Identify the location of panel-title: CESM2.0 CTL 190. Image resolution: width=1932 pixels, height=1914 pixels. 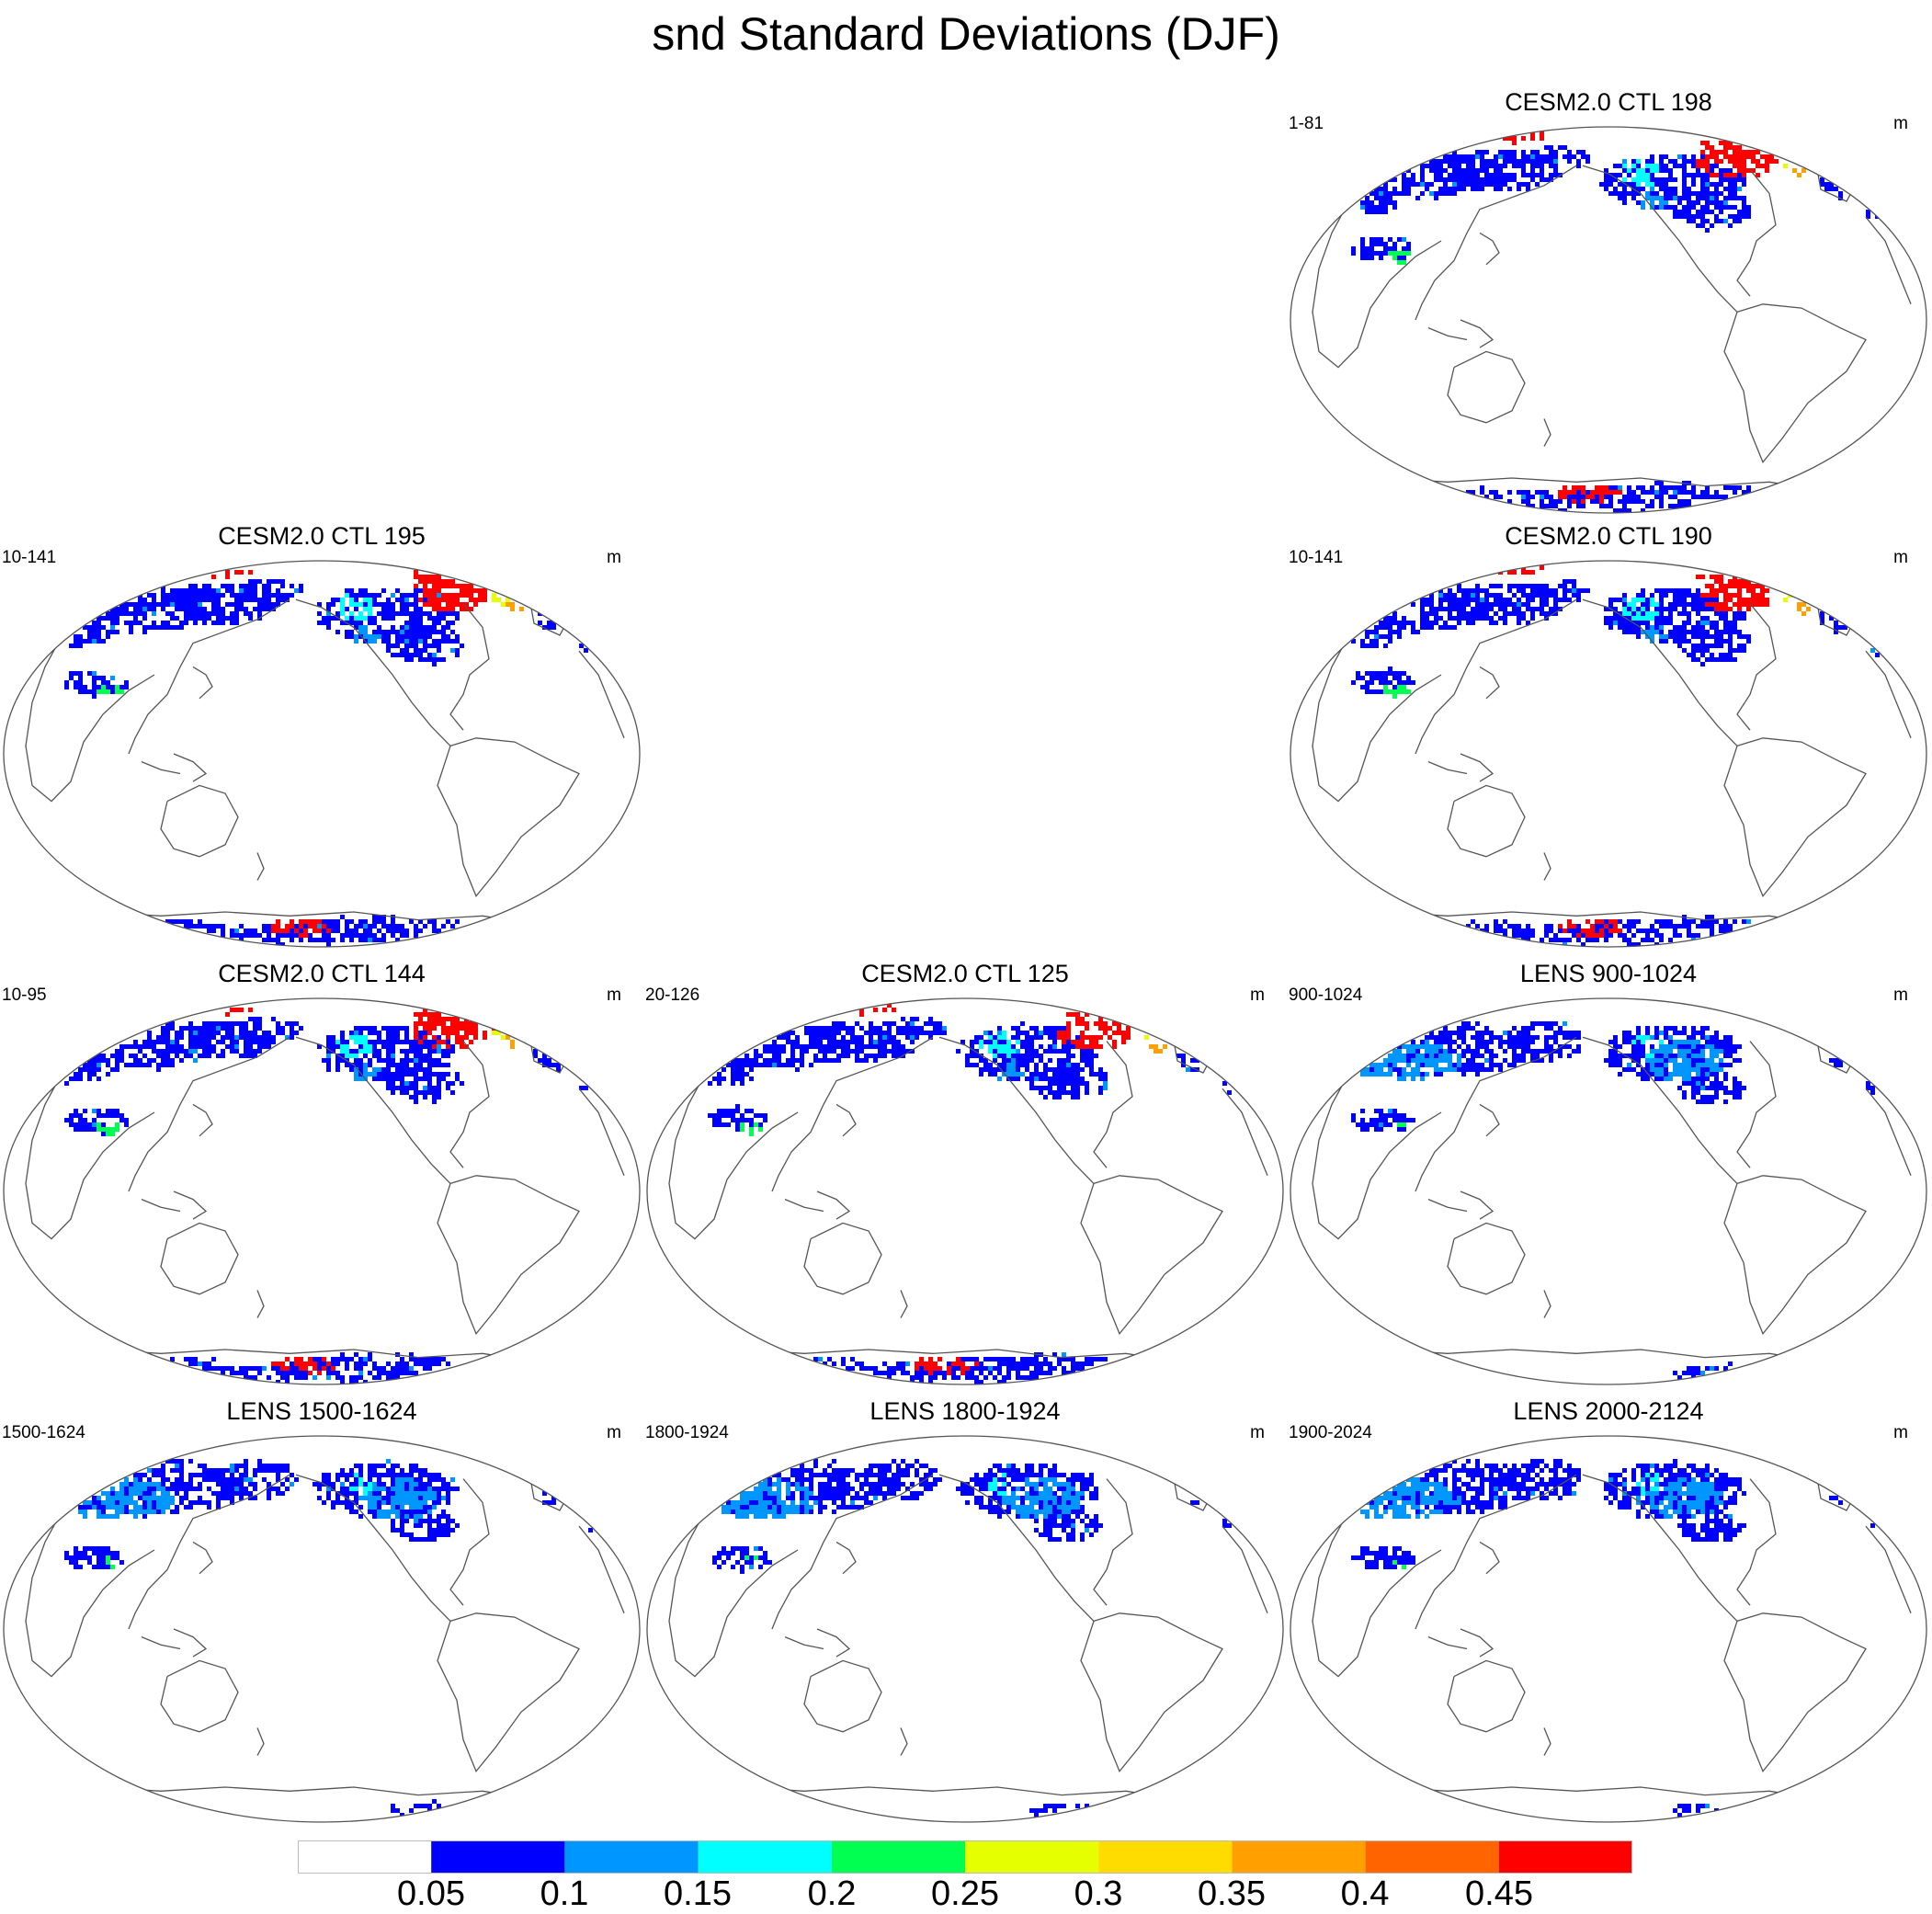
(1609, 536).